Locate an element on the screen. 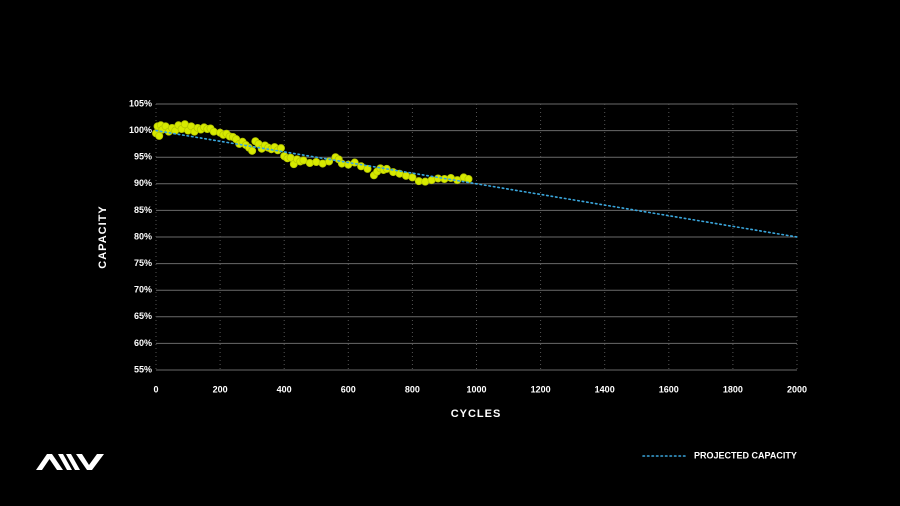 Image resolution: width=900 pixels, height=506 pixels. x-tick-label: 1200 is located at coordinates (541, 389).